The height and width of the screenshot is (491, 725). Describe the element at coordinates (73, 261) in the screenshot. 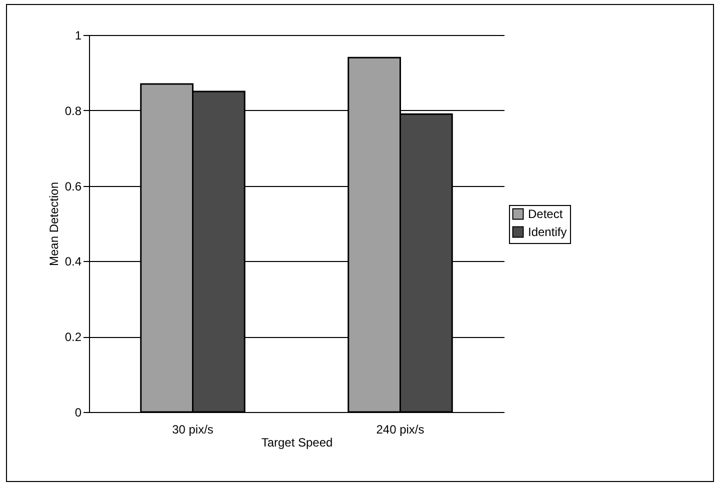

I see `y-tick-label: 0.4` at that location.